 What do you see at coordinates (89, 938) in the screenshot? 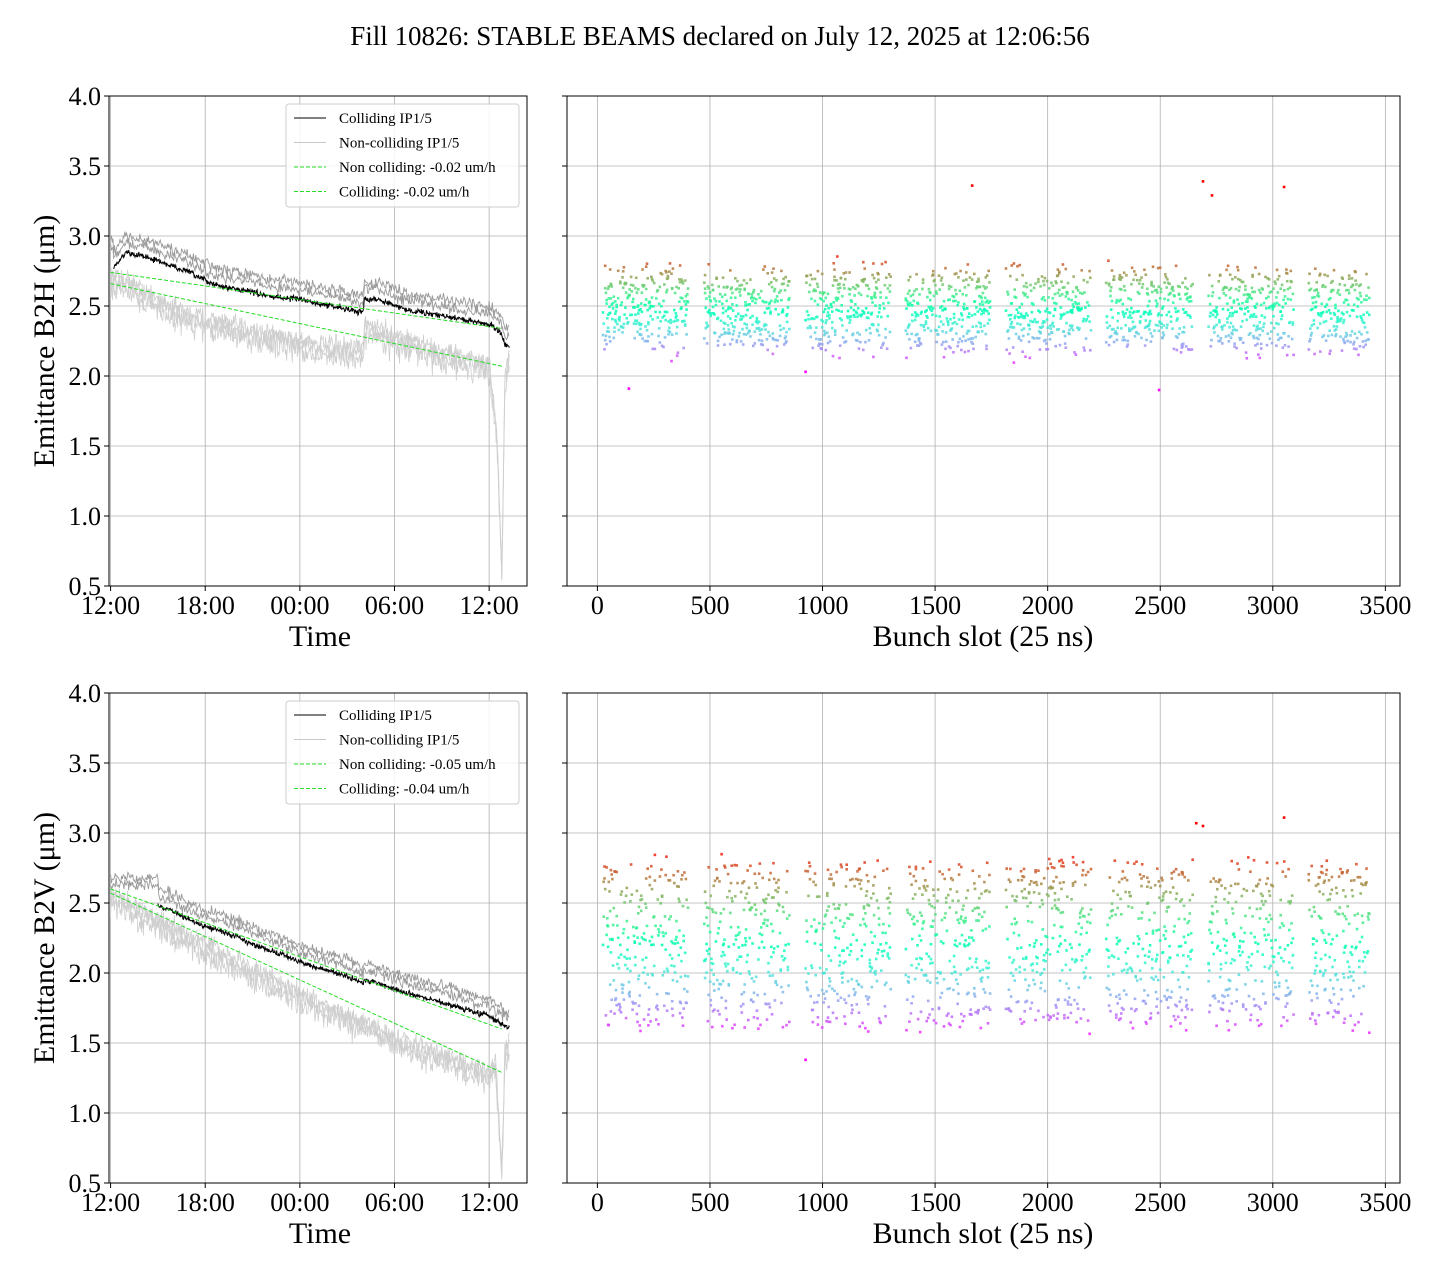
I see `y-ticks: 0.51.01.52.02.53.03.54.0` at bounding box center [89, 938].